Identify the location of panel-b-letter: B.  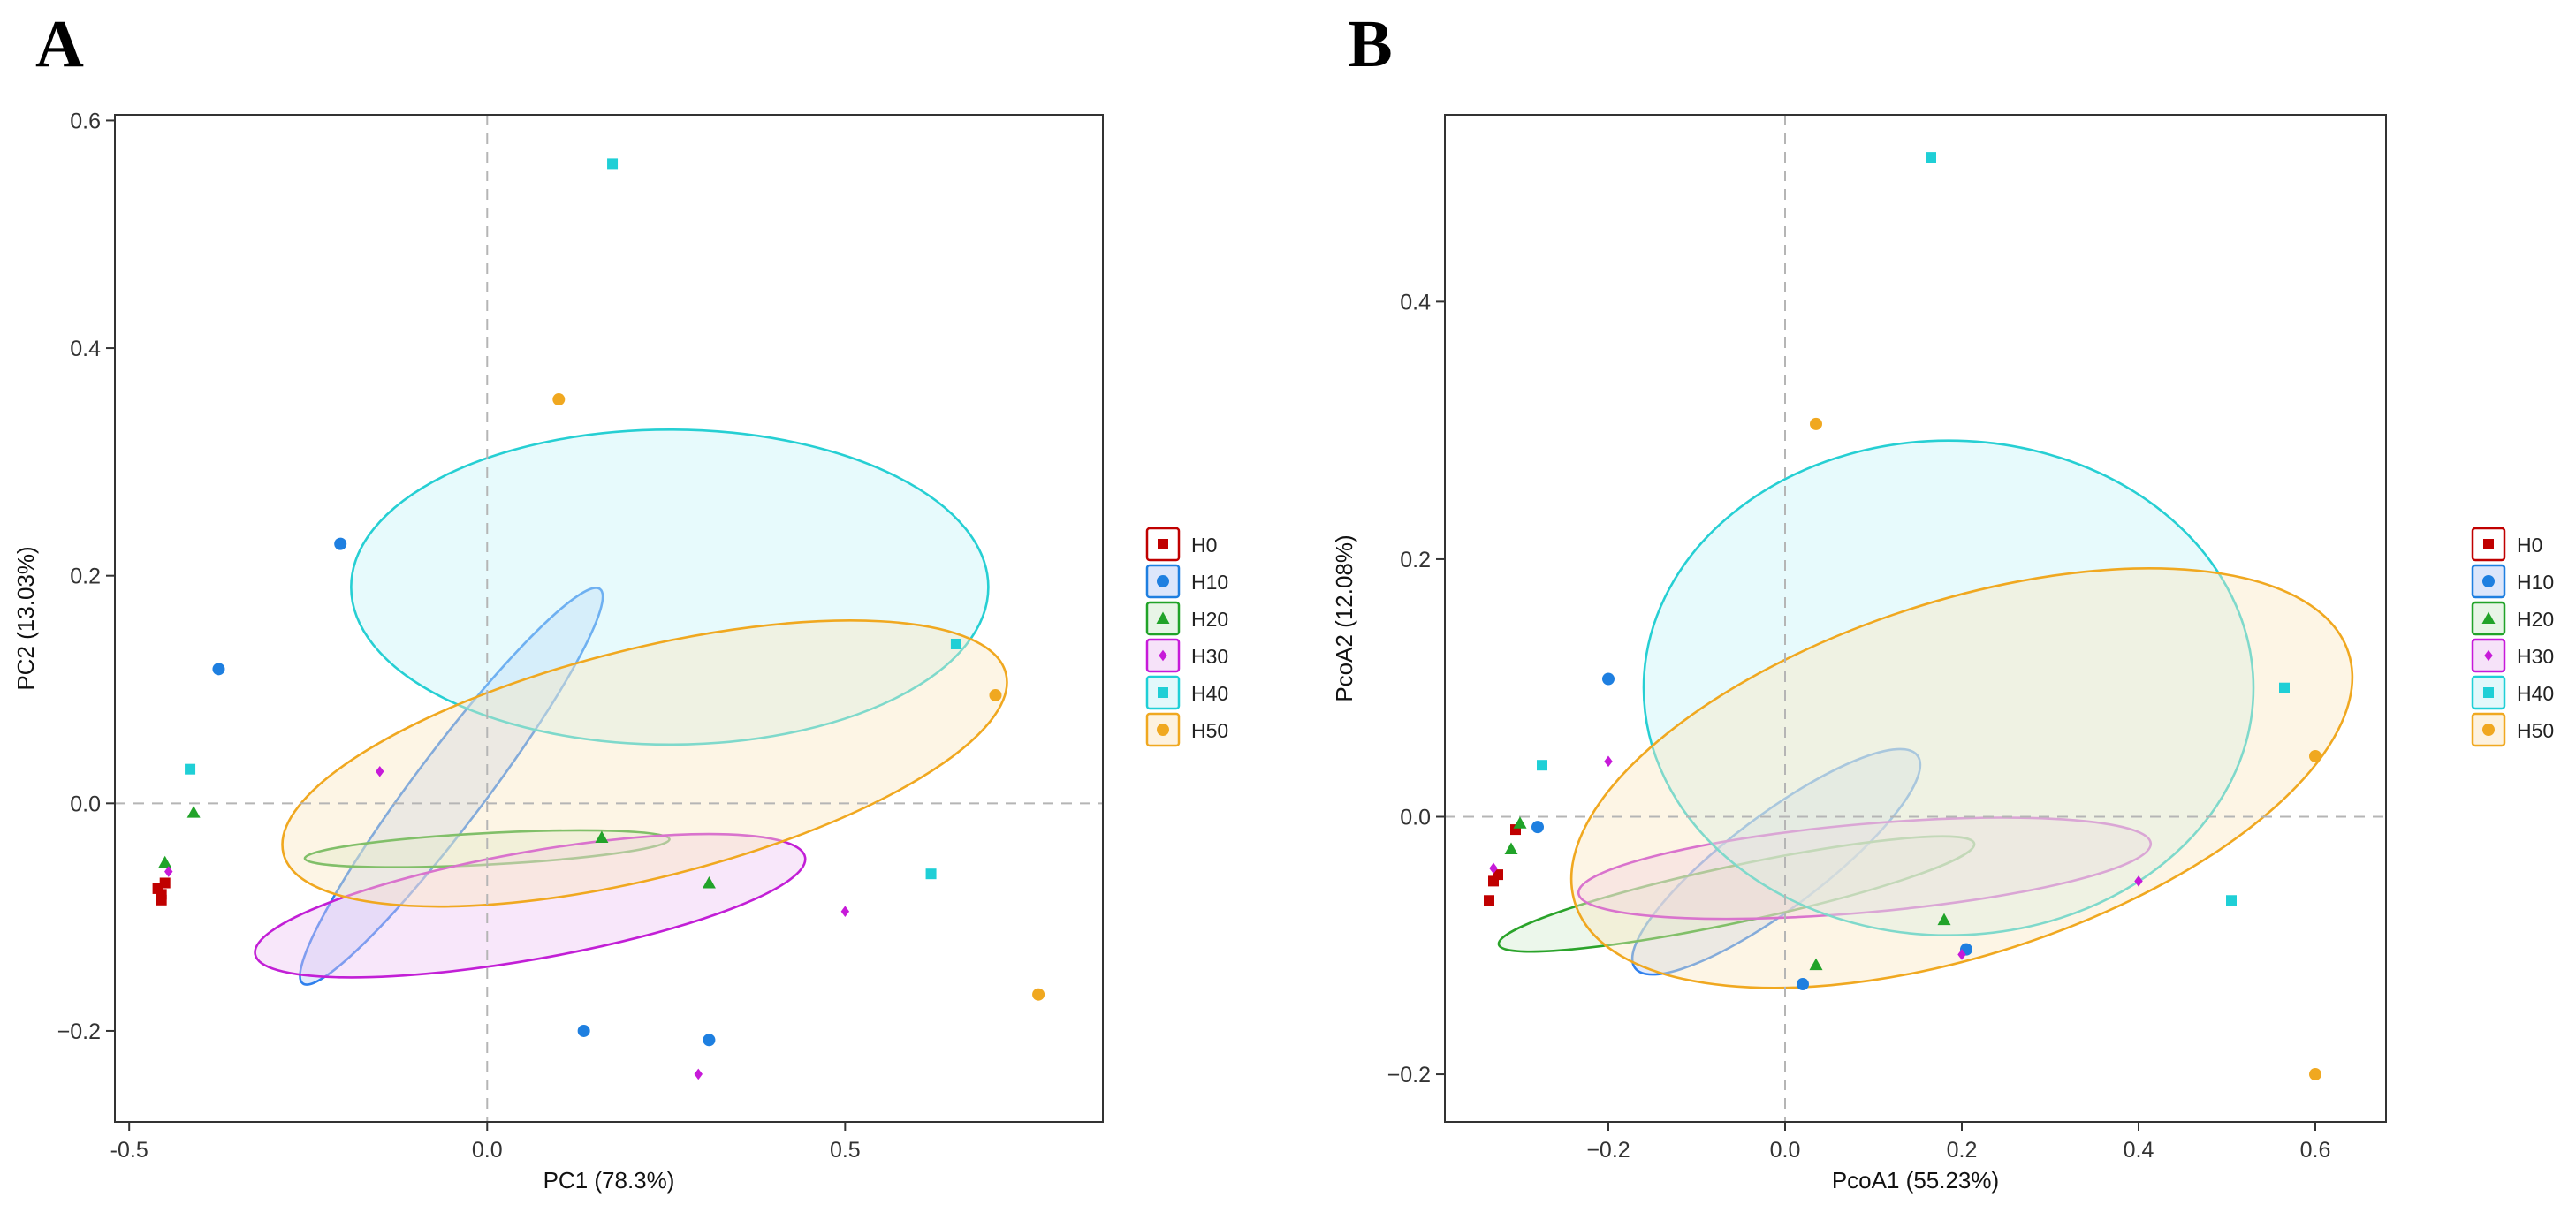
(1370, 44).